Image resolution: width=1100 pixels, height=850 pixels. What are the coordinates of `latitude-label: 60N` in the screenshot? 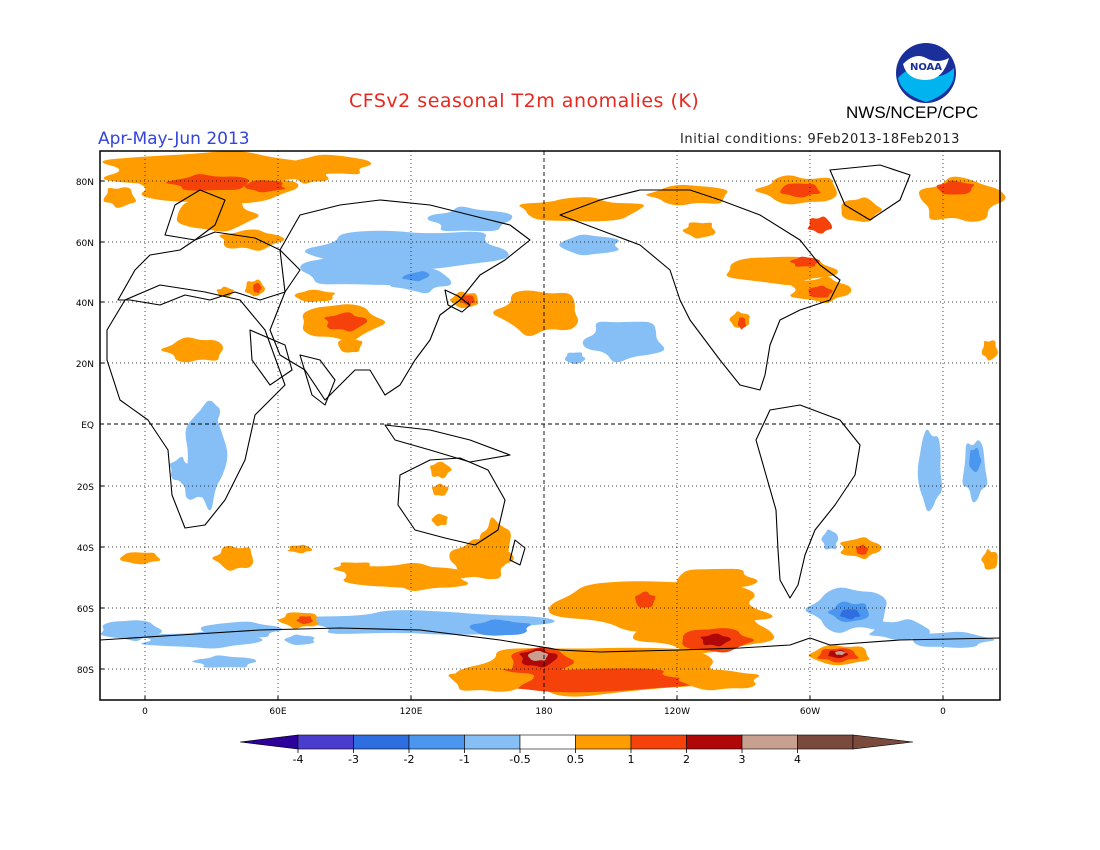 It's located at (85, 244).